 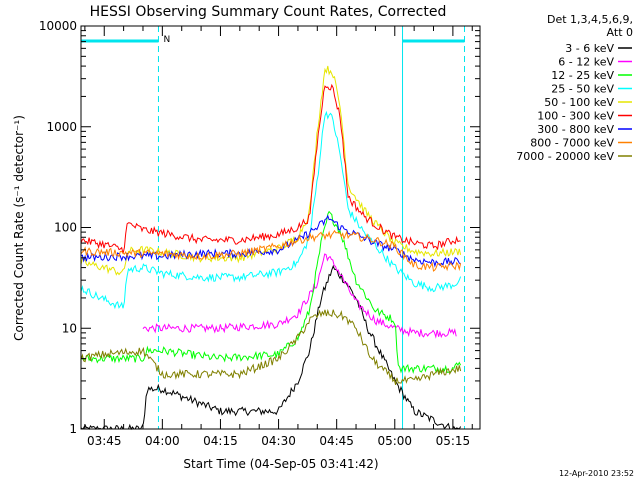 What do you see at coordinates (572, 143) in the screenshot?
I see `legend-label: 800 - 7000 keV` at bounding box center [572, 143].